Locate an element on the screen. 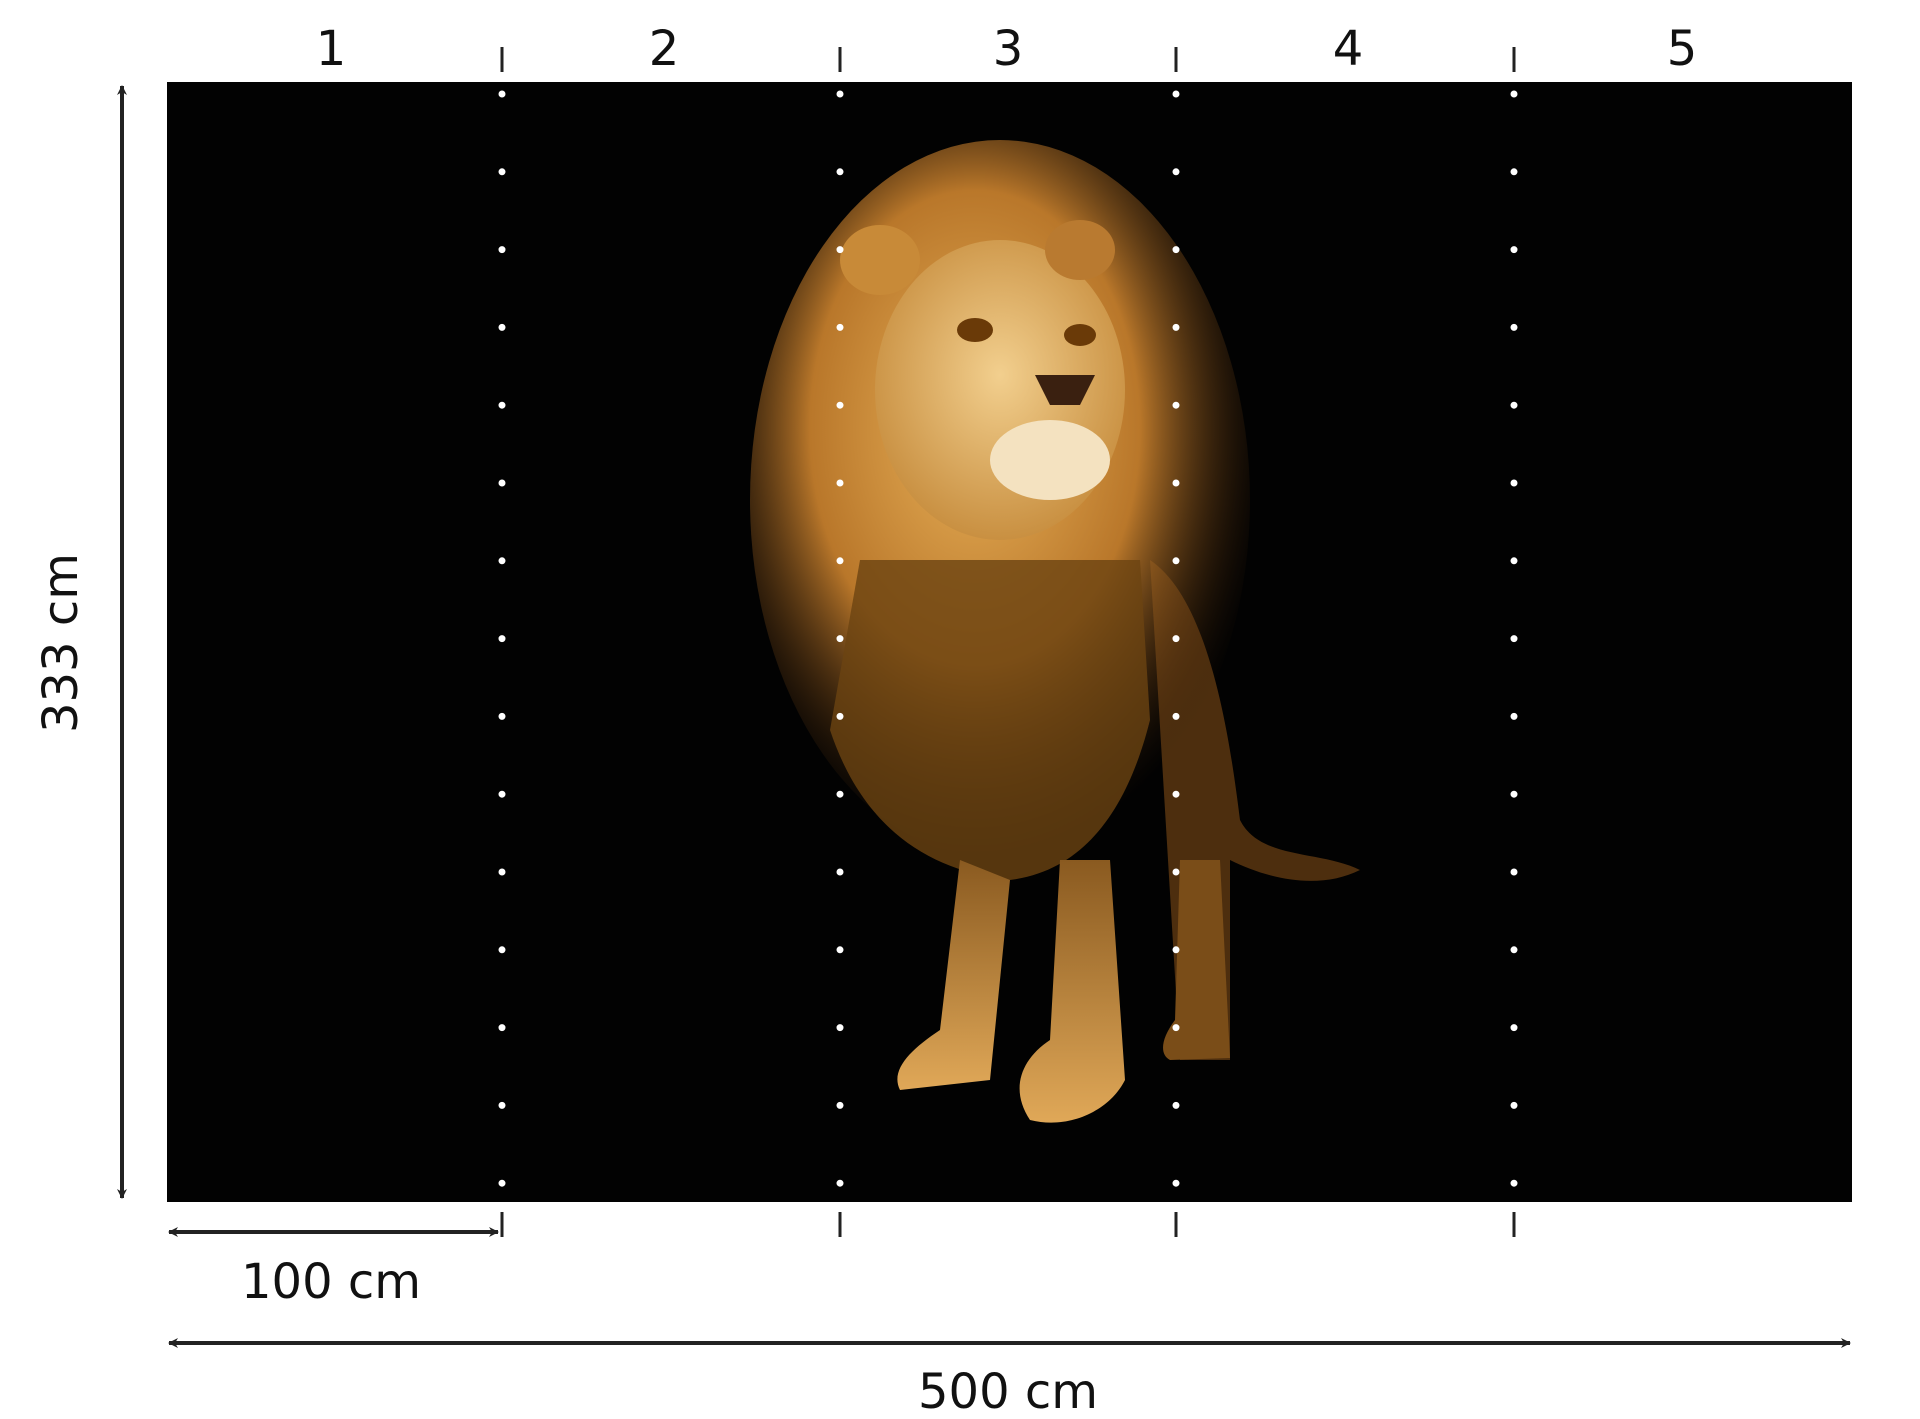 The width and height of the screenshot is (1920, 1419). panel-number: 4 is located at coordinates (1348, 49).